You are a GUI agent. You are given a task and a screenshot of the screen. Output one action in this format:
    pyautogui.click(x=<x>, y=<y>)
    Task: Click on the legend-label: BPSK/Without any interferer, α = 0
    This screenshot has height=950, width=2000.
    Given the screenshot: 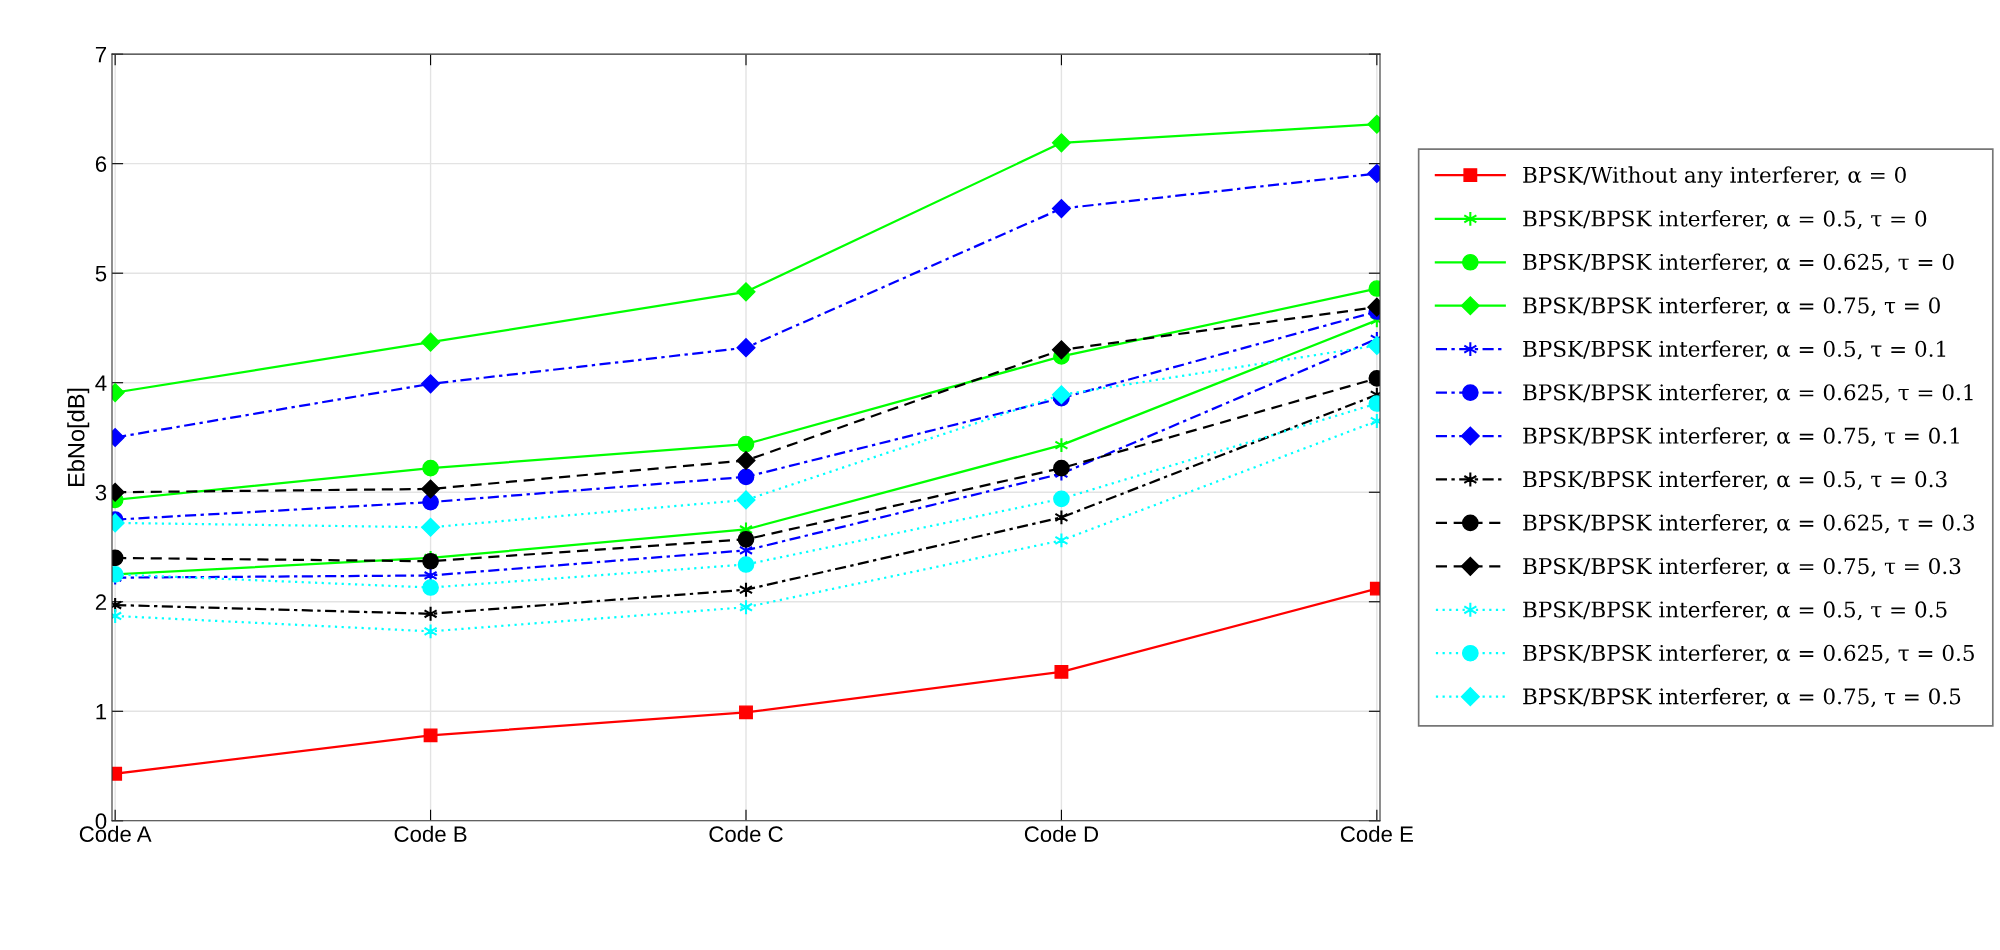 What is the action you would take?
    pyautogui.click(x=1714, y=177)
    